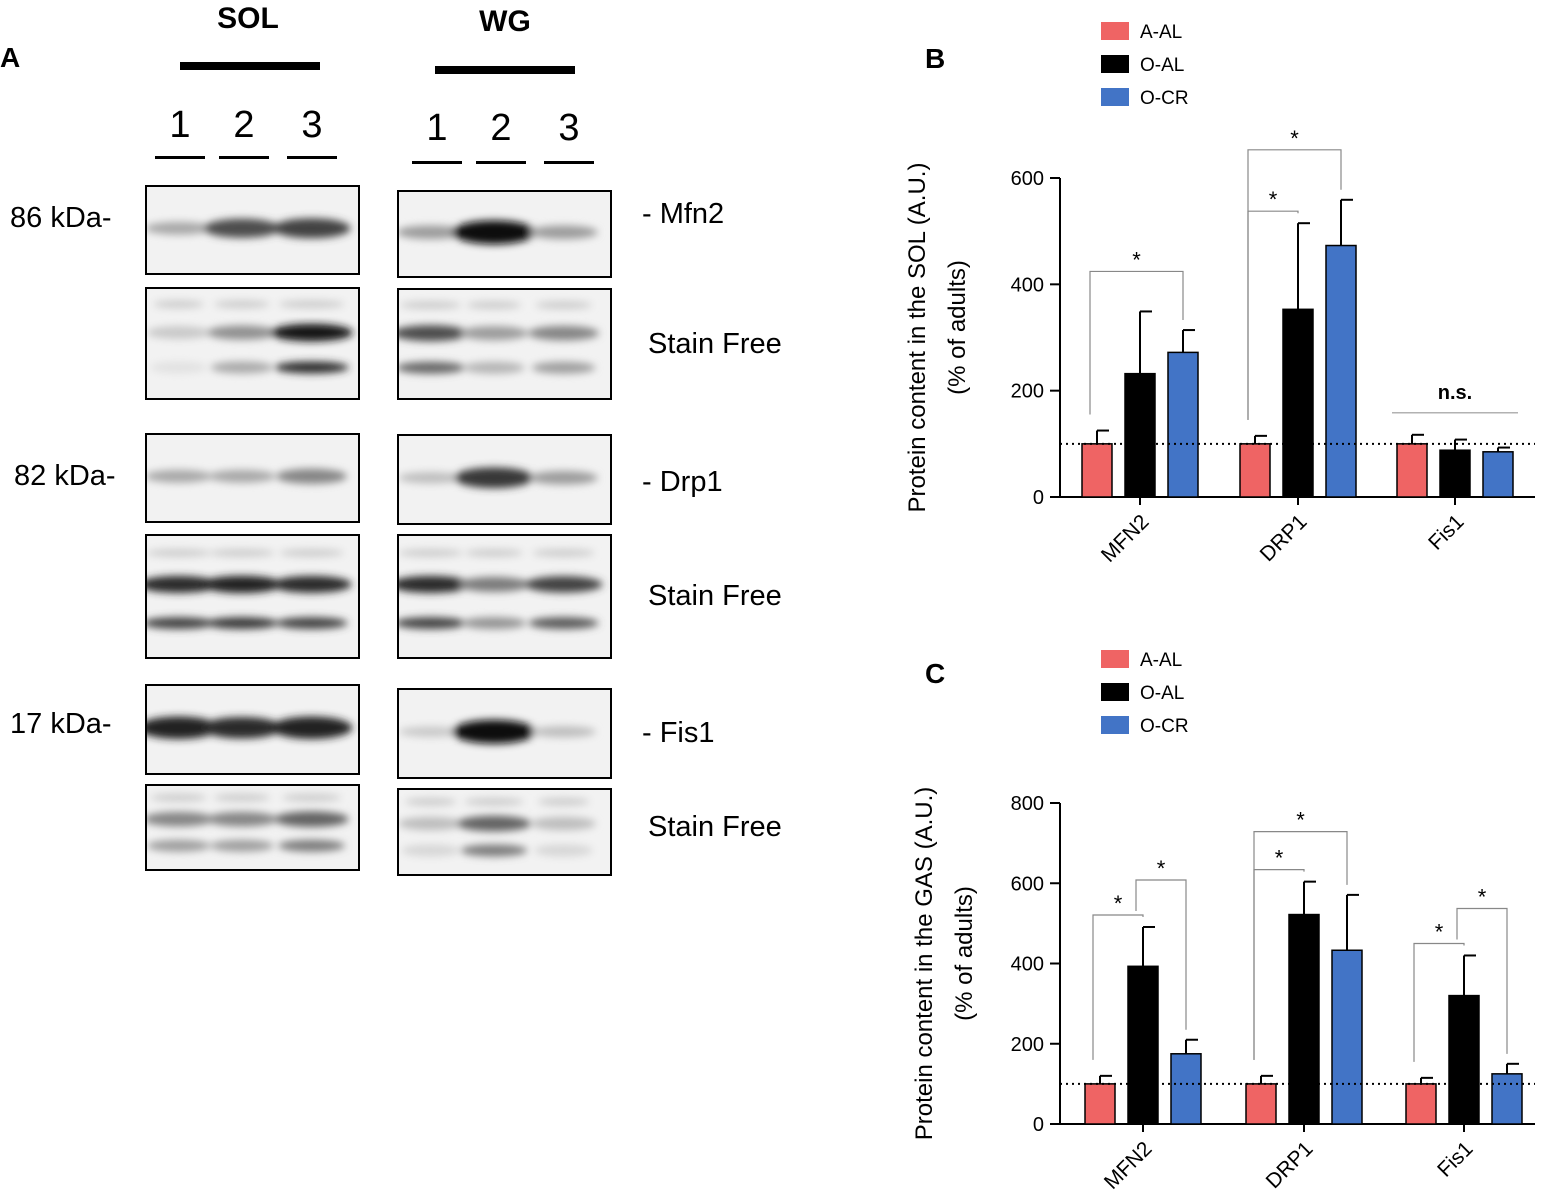 The image size is (1551, 1200). Describe the element at coordinates (683, 214) in the screenshot. I see `protein-label-mfn2: - Mfn2` at that location.